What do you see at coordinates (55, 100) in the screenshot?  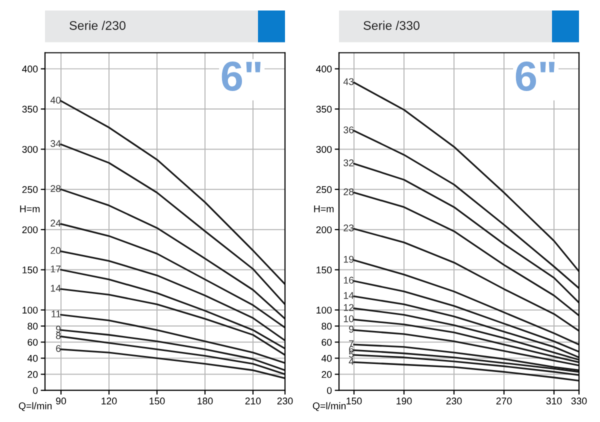 I see `series-label: 40` at bounding box center [55, 100].